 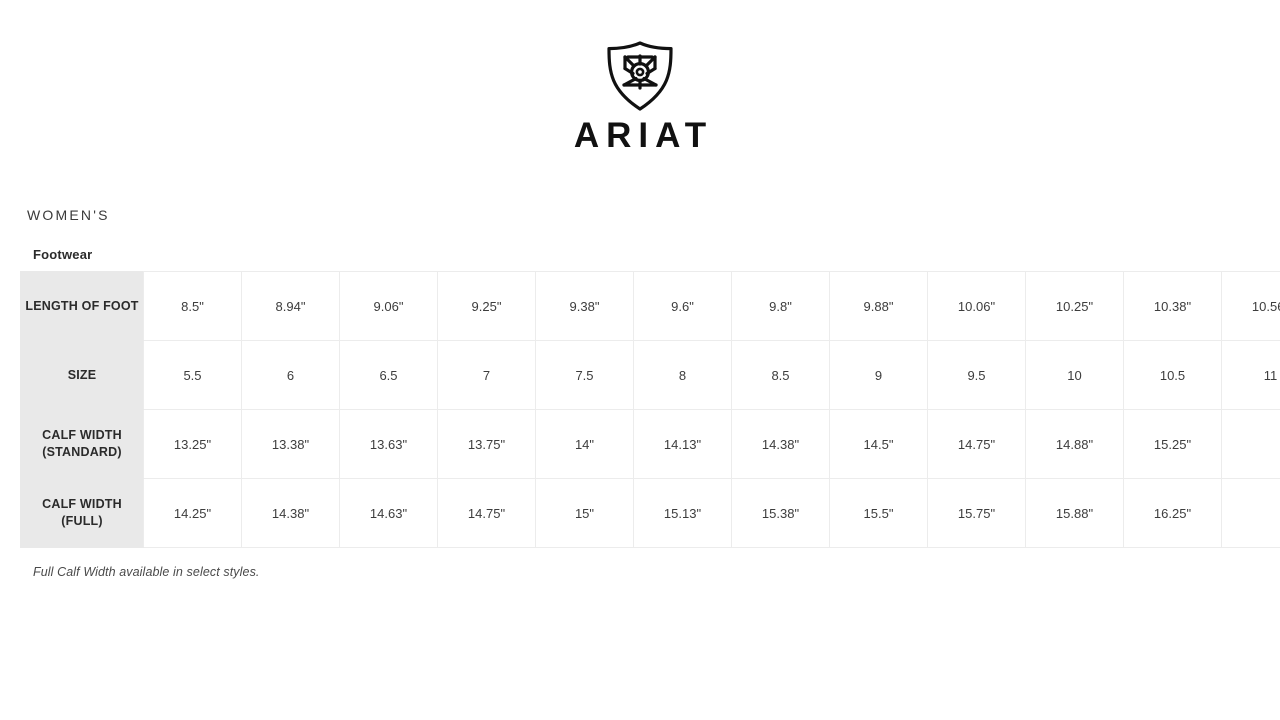 I want to click on cell-calf-standard-8: 14.5", so click(x=878, y=444).